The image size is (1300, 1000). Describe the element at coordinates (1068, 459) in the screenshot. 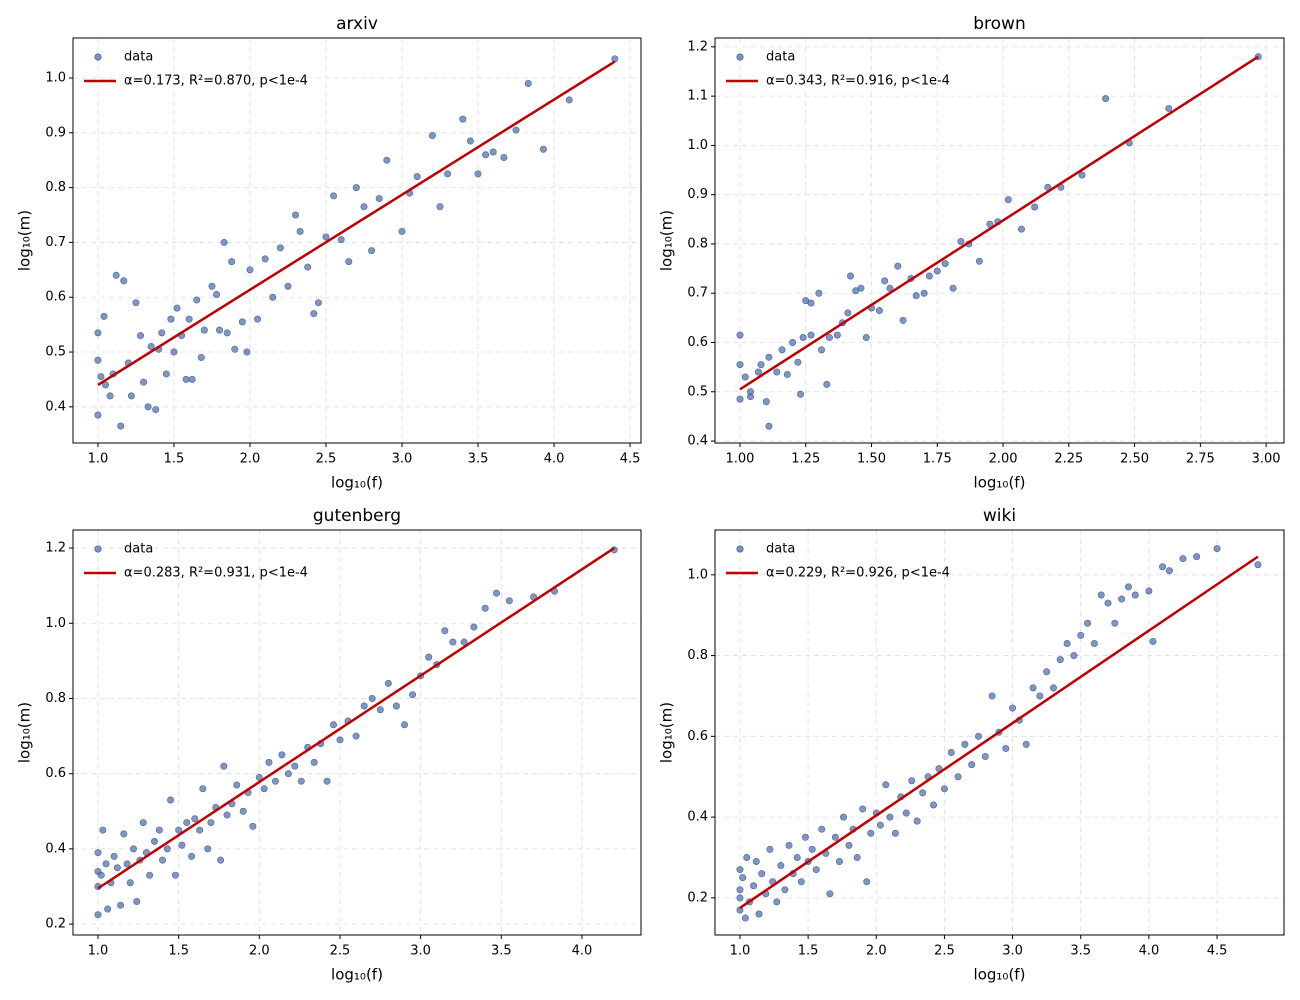

I see `x-tick-label: 2.25` at that location.